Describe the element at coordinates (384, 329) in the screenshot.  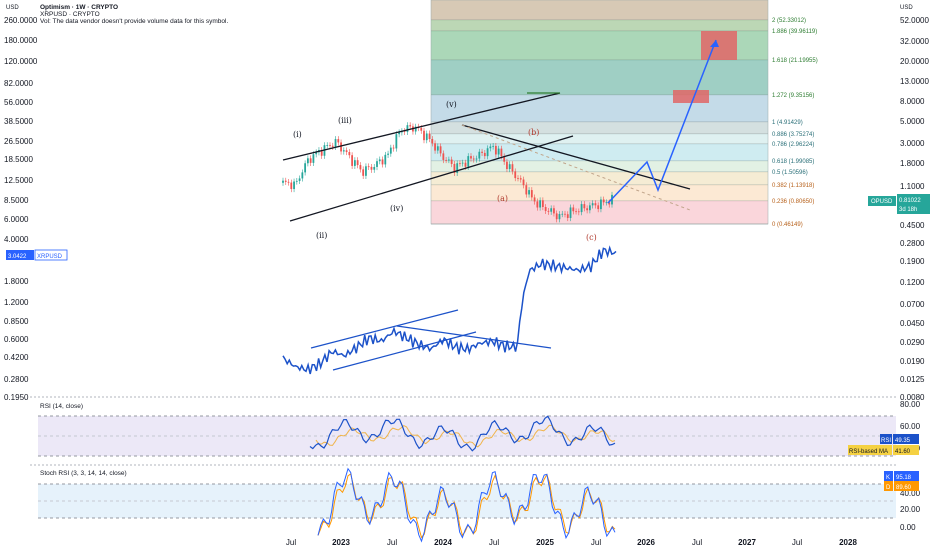
I see `xrp-channel-upper` at that location.